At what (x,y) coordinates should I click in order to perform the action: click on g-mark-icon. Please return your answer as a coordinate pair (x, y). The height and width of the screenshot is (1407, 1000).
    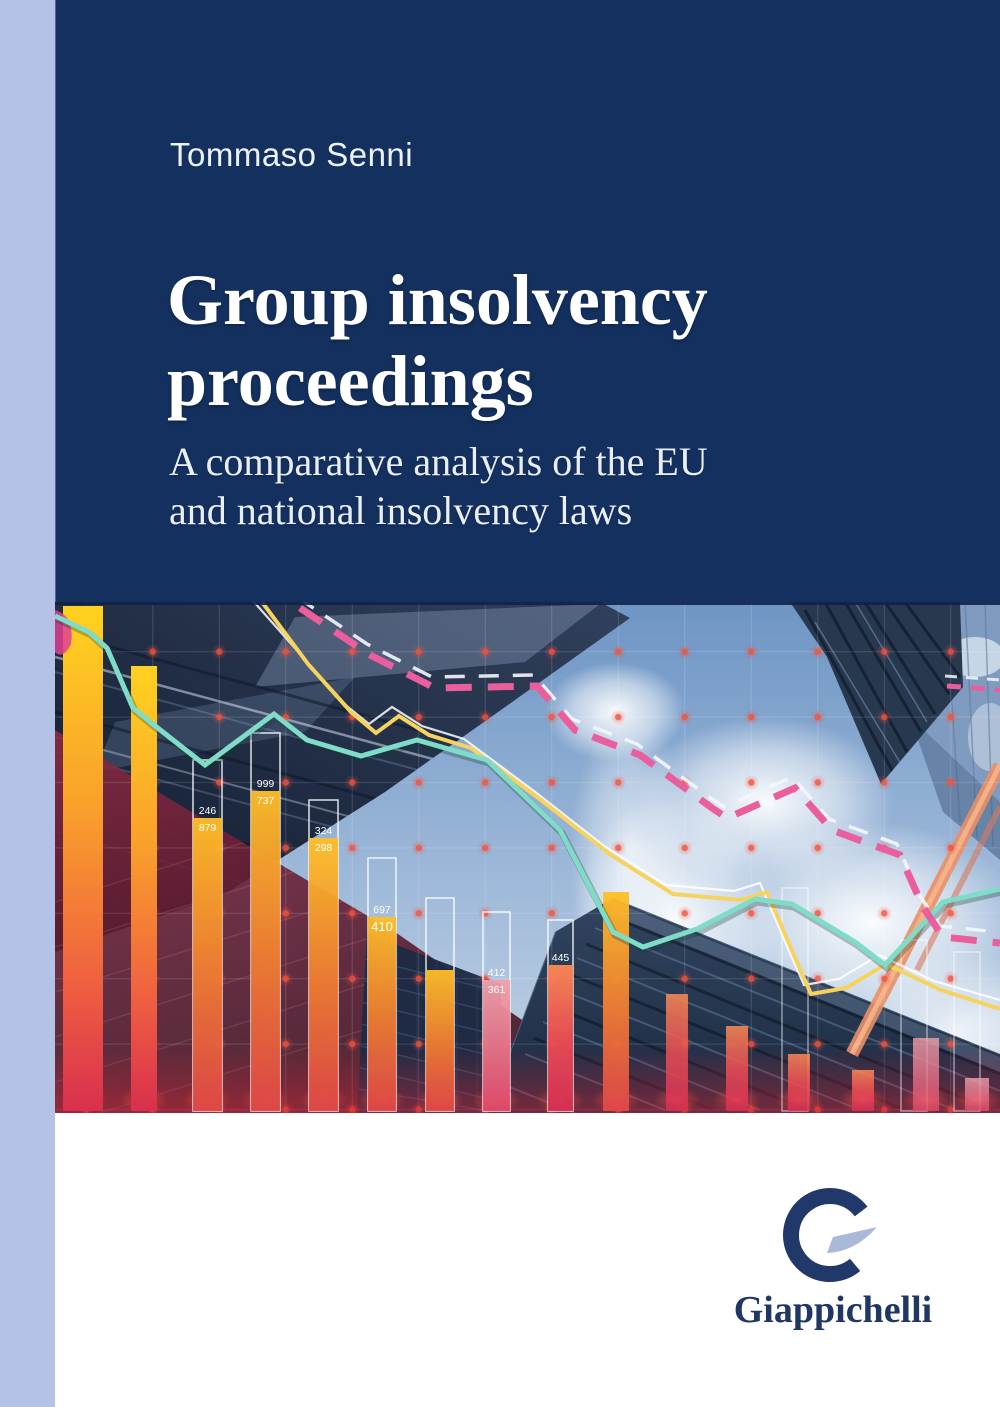
    Looking at the image, I should click on (825, 1235).